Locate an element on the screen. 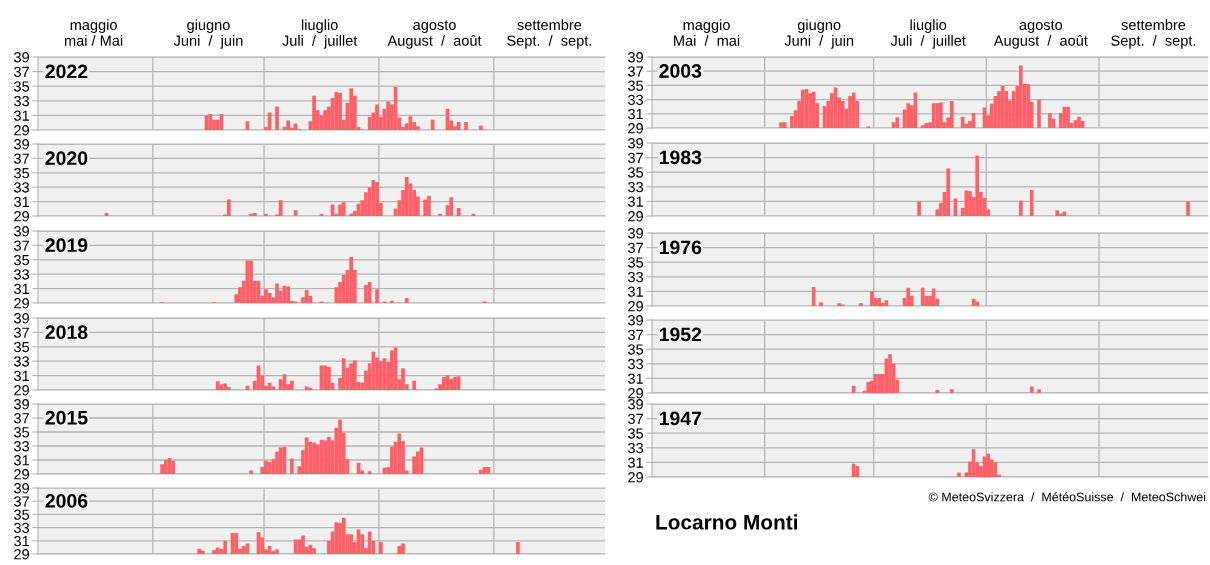 The width and height of the screenshot is (1210, 565). chart-title: 2019 is located at coordinates (66, 245).